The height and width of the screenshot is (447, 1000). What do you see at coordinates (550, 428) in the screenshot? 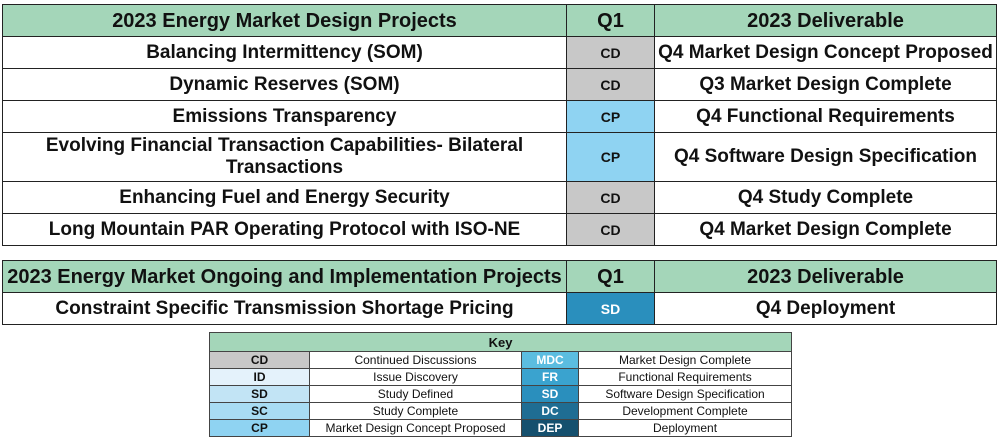
I see `key-code: DEP` at bounding box center [550, 428].